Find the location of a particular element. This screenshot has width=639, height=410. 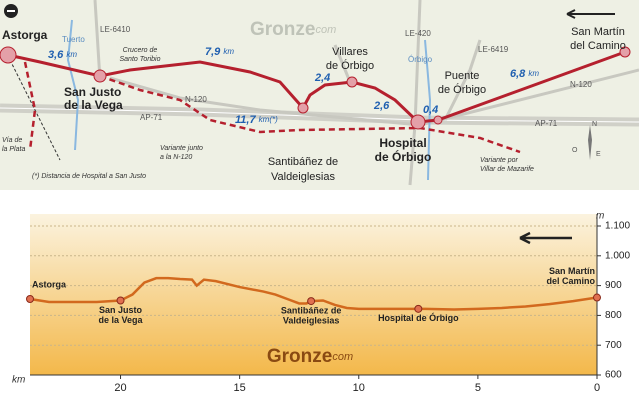

y-tick-label: 700 is located at coordinates (613, 345).